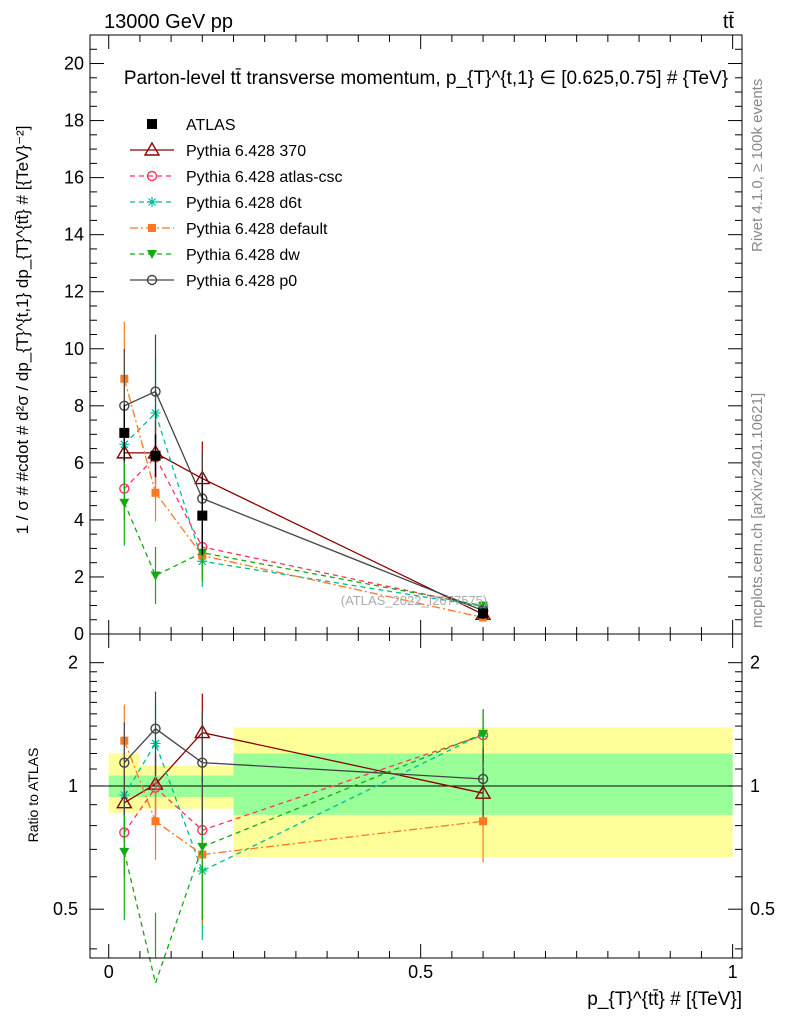 The image size is (786, 1024). I want to click on ratio-y-tick-label-right: 0.5, so click(762, 909).